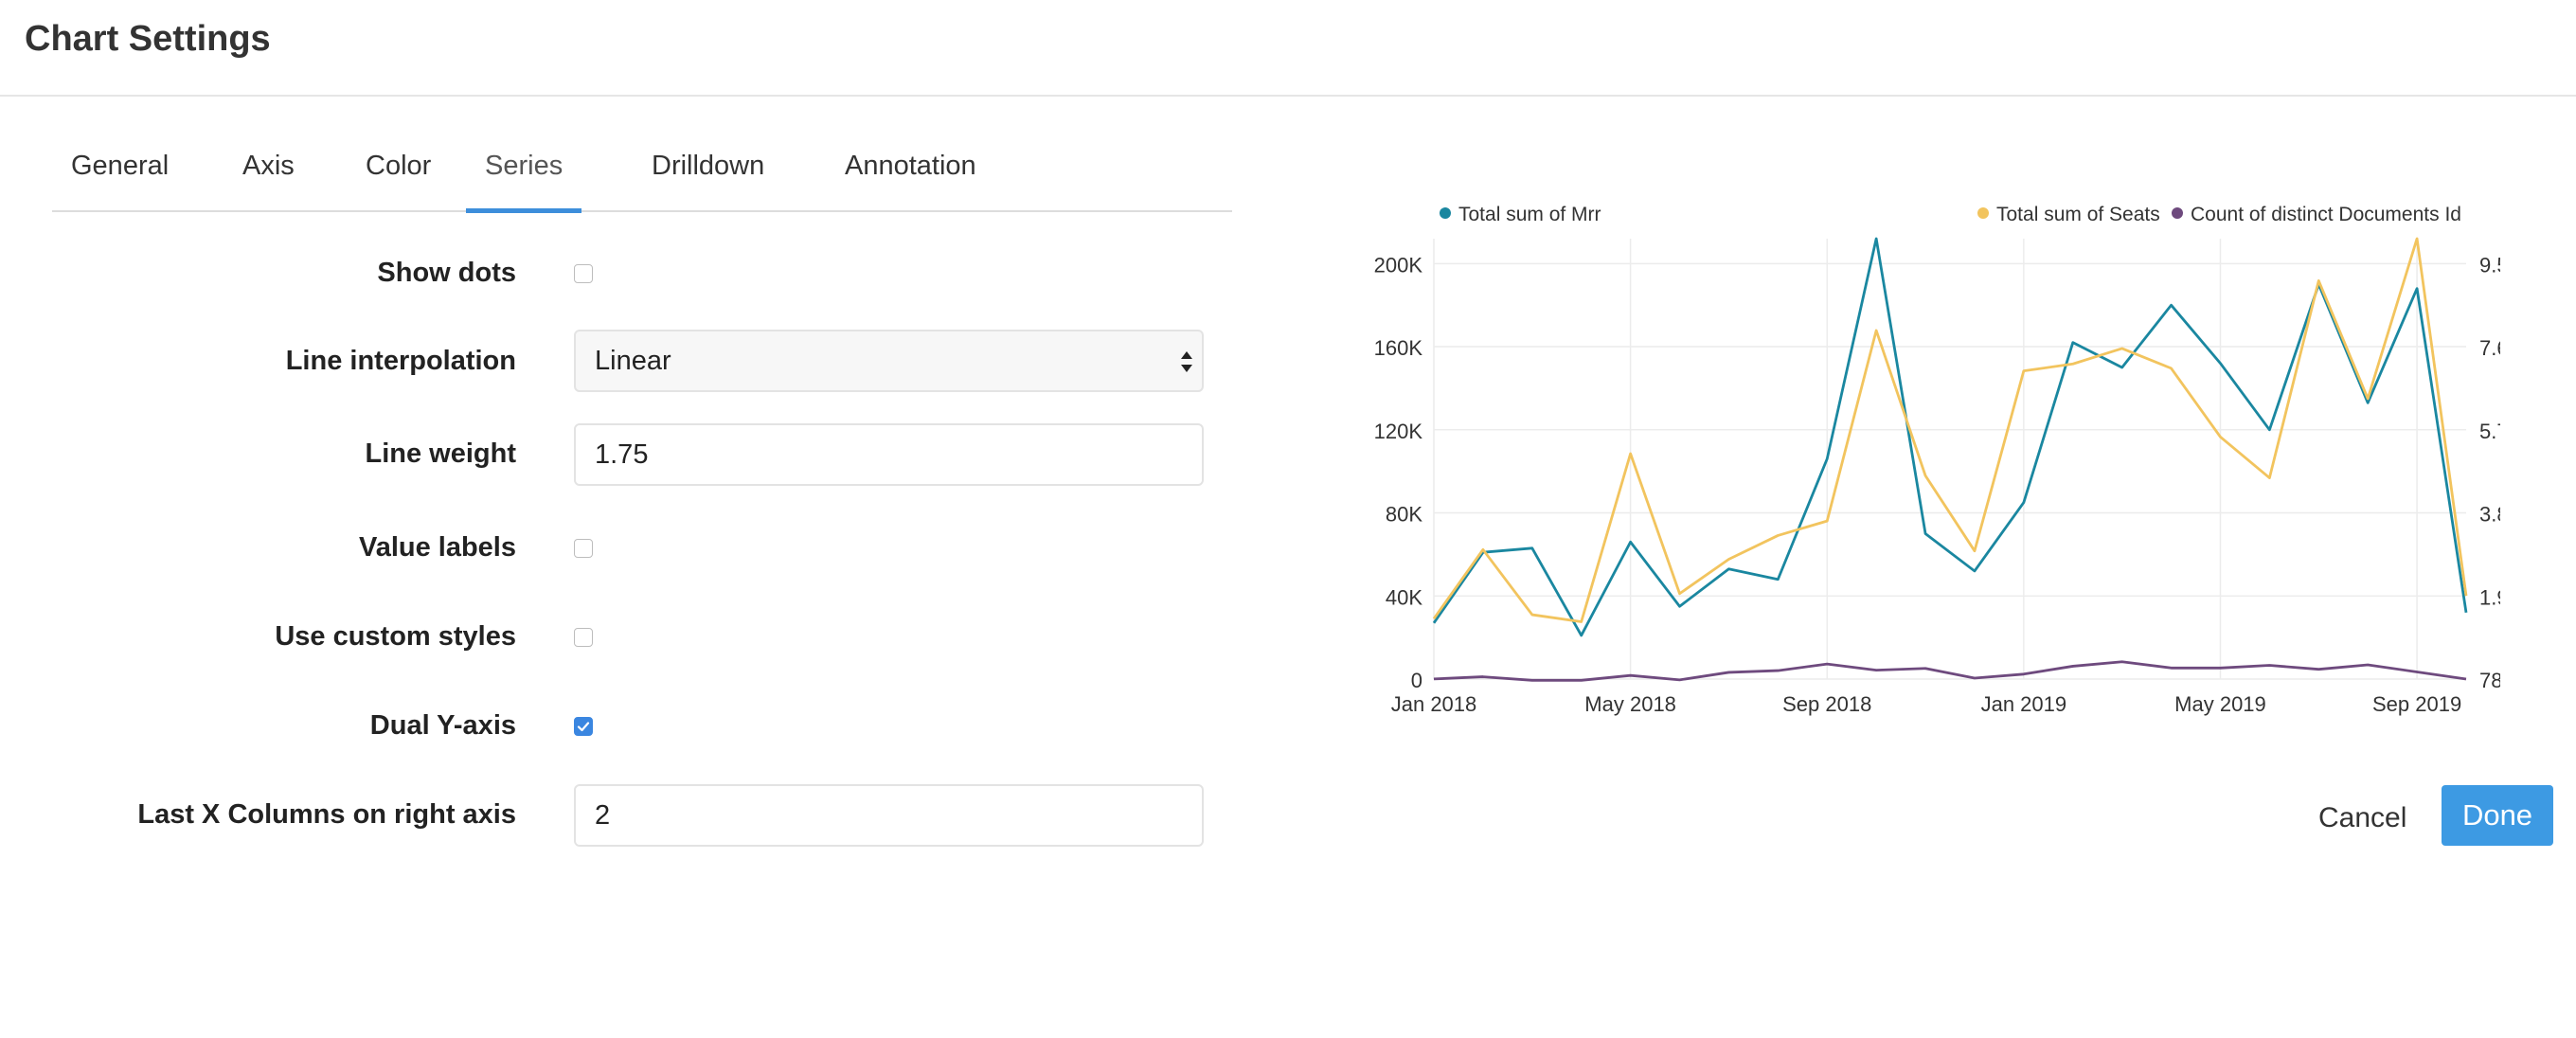 The width and height of the screenshot is (2576, 1038). Describe the element at coordinates (2326, 214) in the screenshot. I see `legend-label-3: Count of distinct Documents Id` at that location.